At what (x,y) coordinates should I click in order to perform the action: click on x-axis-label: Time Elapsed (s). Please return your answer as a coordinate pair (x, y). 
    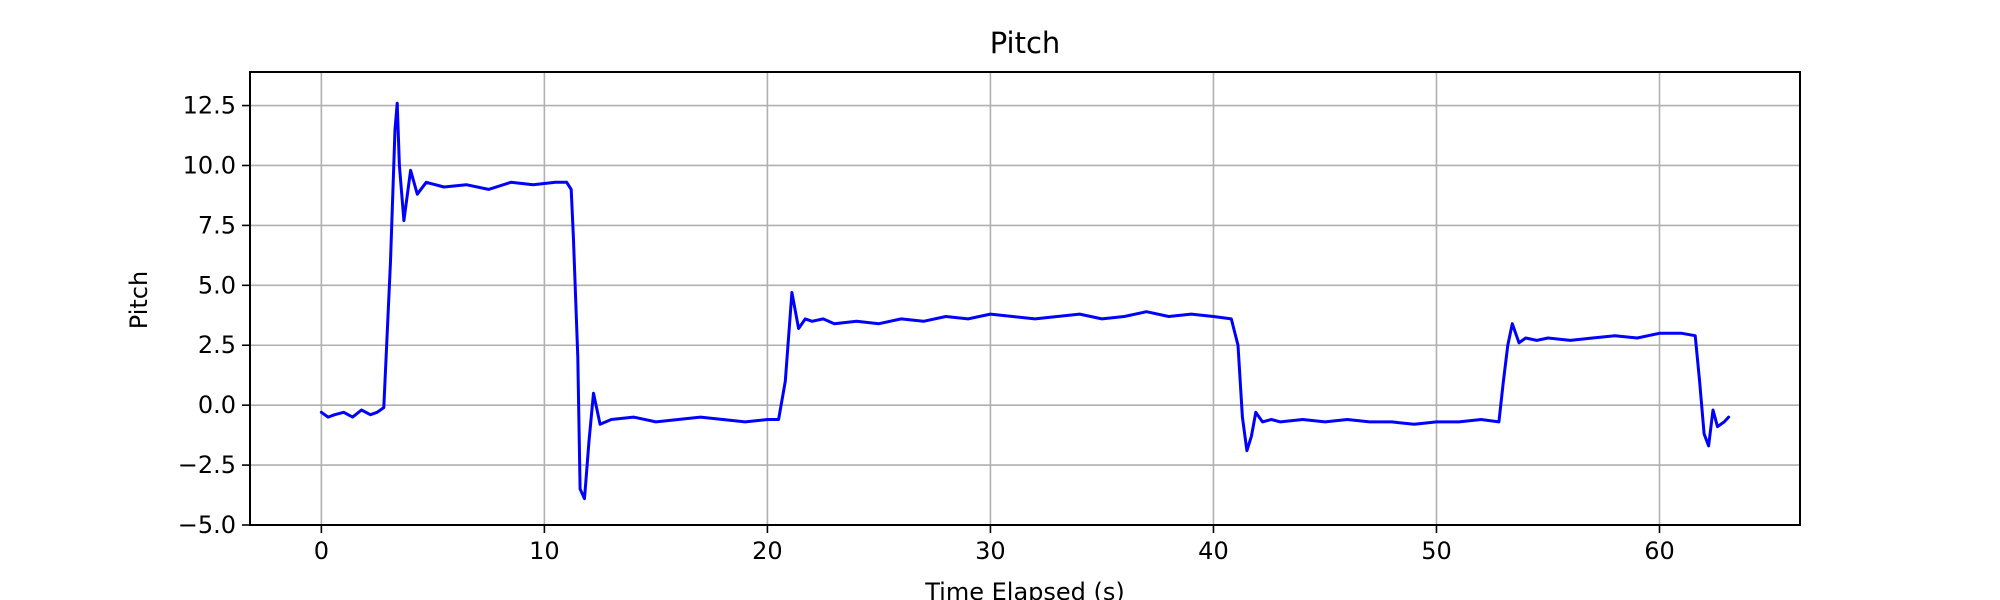
    Looking at the image, I should click on (1024, 589).